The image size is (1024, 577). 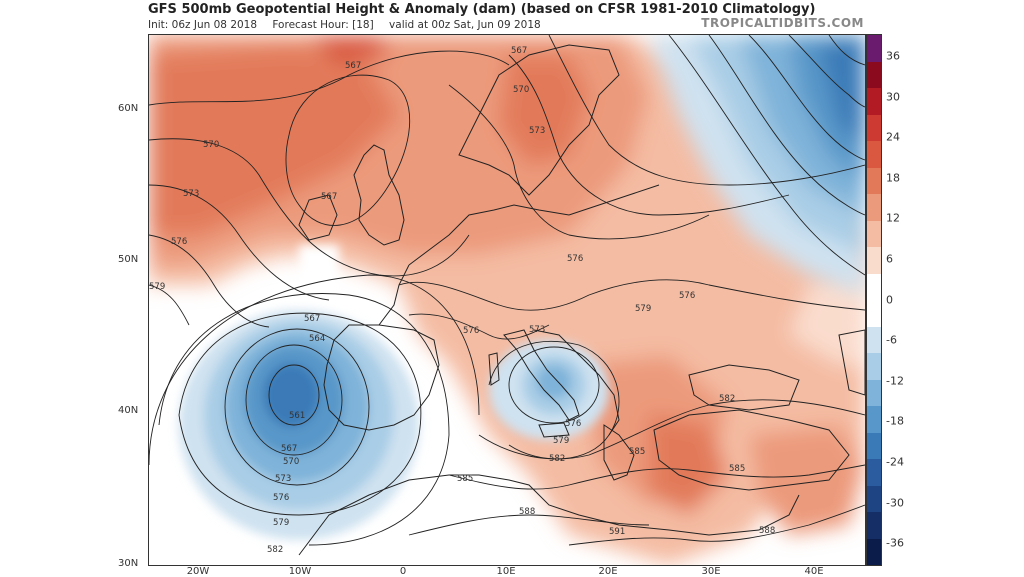 What do you see at coordinates (893, 97) in the screenshot?
I see `colorbar-label: 30` at bounding box center [893, 97].